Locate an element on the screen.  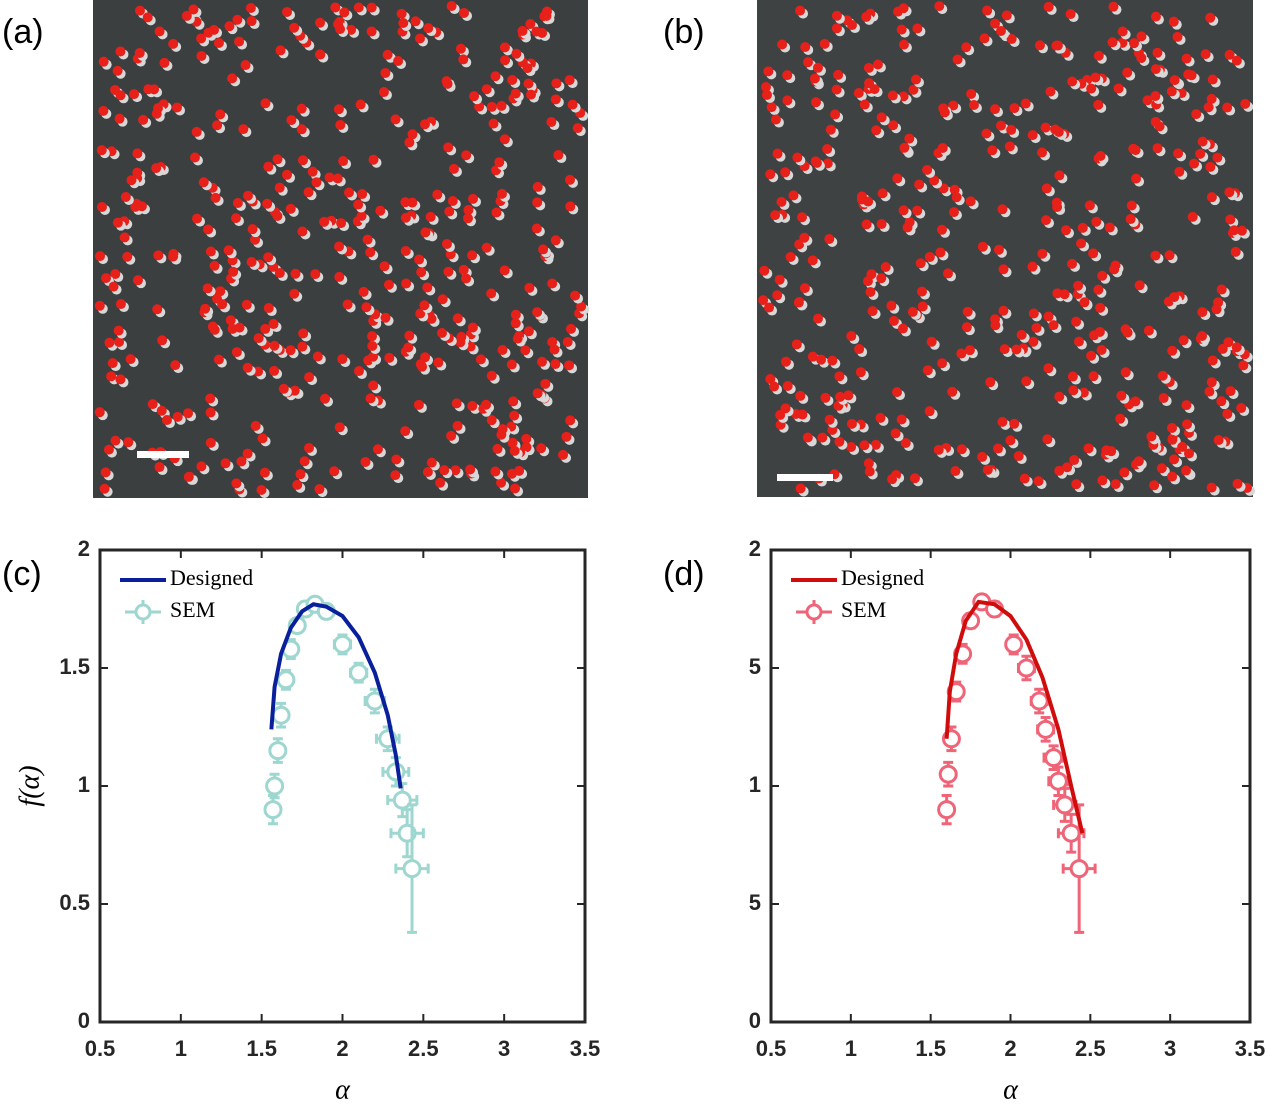
y-tick-label: 0 is located at coordinates (755, 1020).